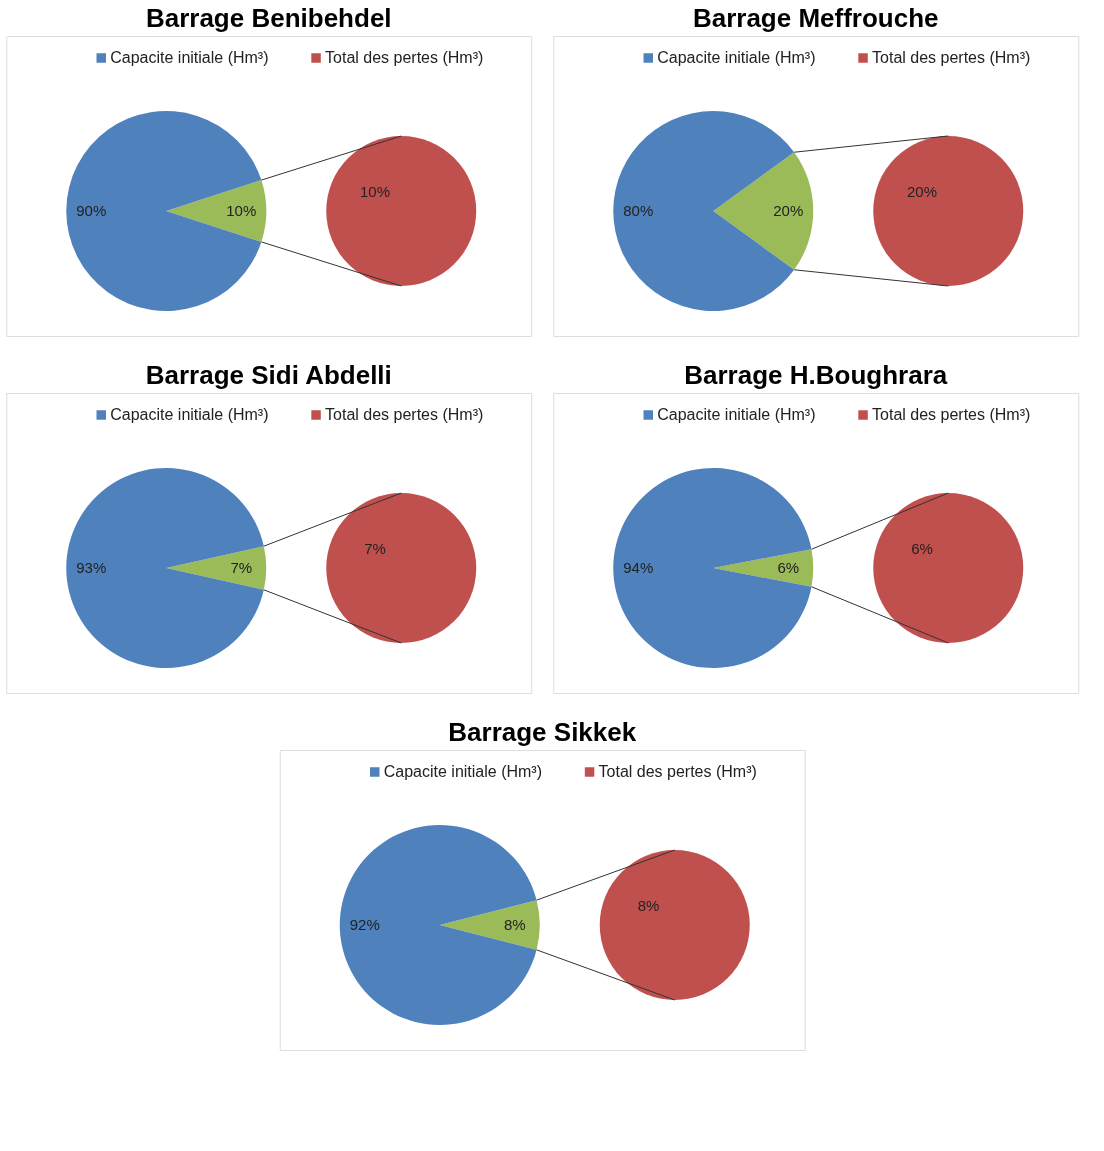 The image size is (1104, 1151). What do you see at coordinates (542, 732) in the screenshot?
I see `chart-title: Barrage Sikkek` at bounding box center [542, 732].